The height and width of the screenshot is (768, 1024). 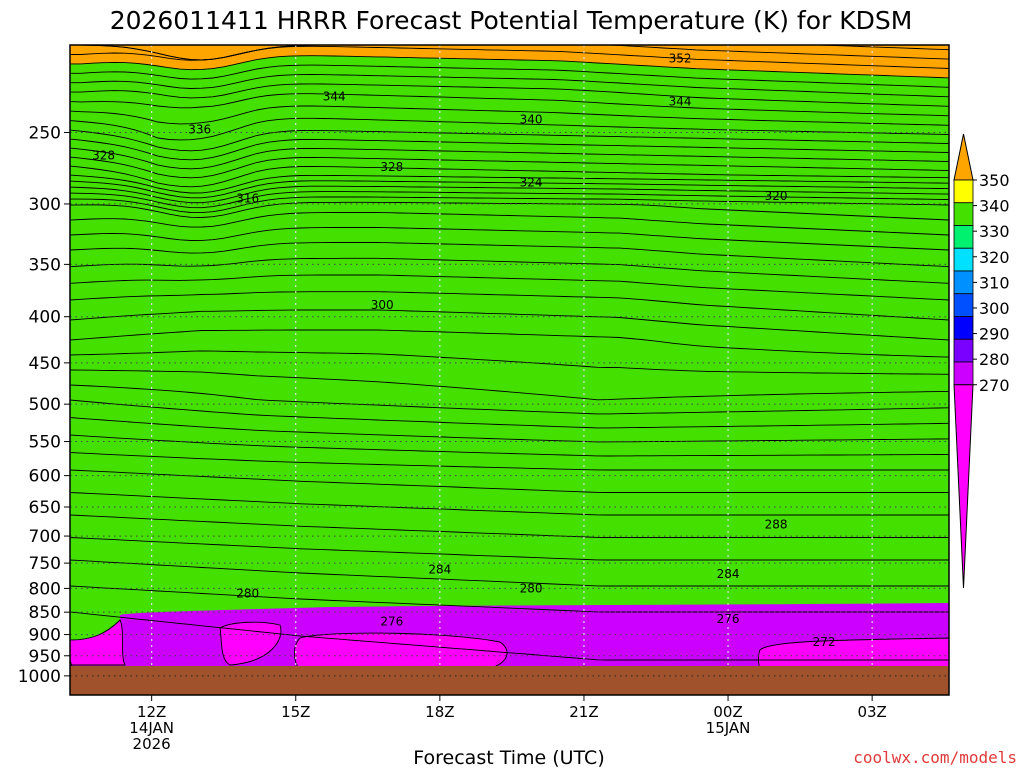 What do you see at coordinates (994, 334) in the screenshot?
I see `colorbar-label: 290` at bounding box center [994, 334].